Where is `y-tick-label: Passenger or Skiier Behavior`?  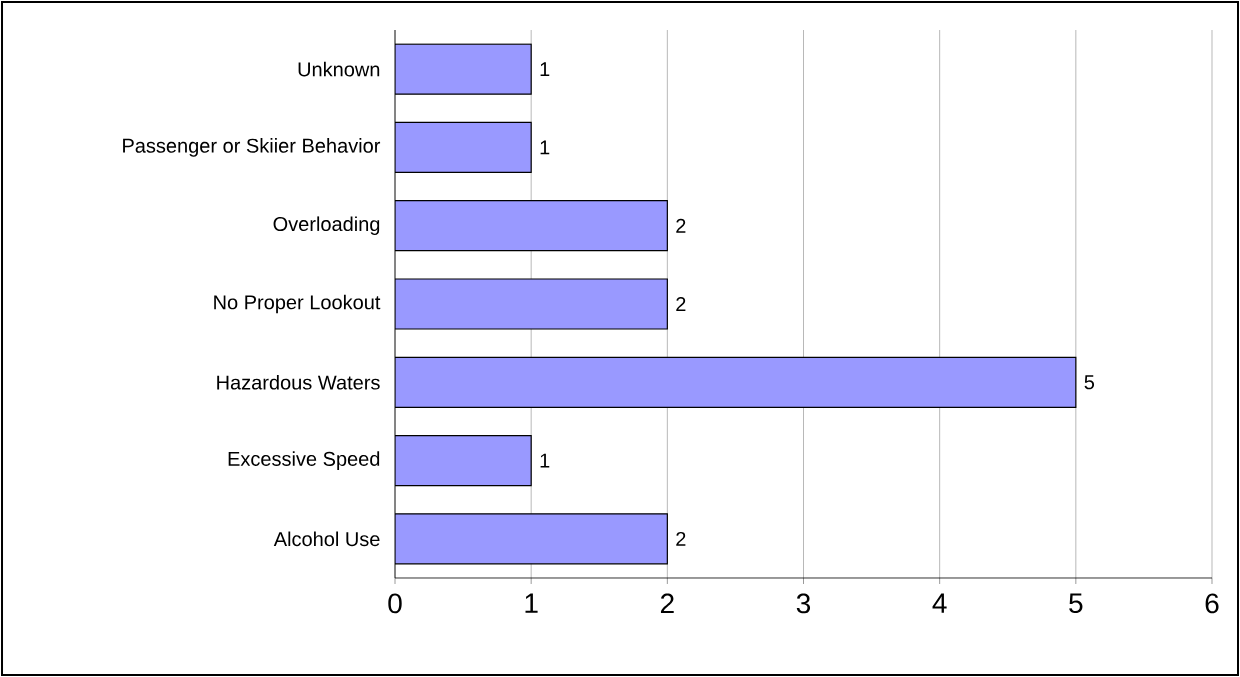
y-tick-label: Passenger or Skiier Behavior is located at coordinates (252, 147).